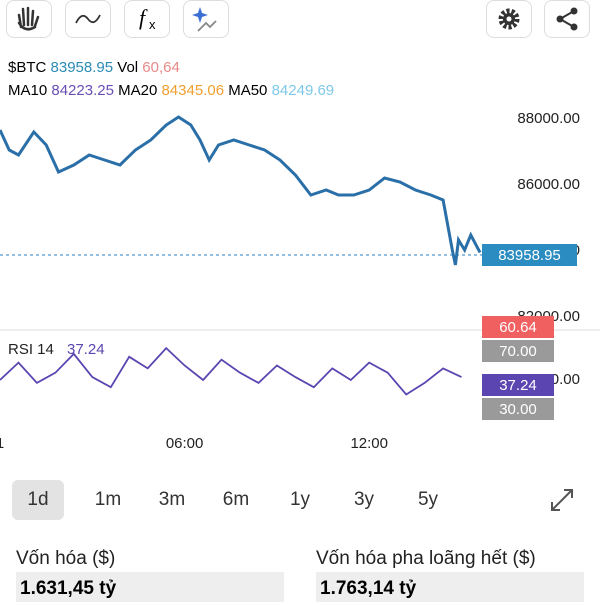  What do you see at coordinates (548, 184) in the screenshot?
I see `y-tick-label: 86000.00` at bounding box center [548, 184].